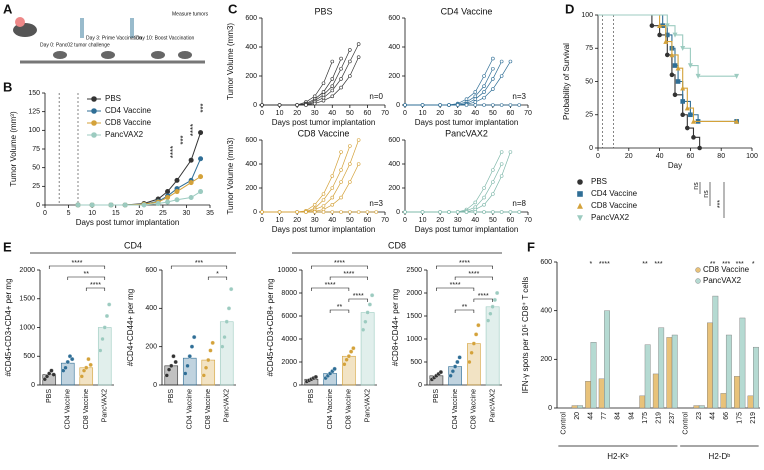 The width and height of the screenshot is (764, 470). What do you see at coordinates (132, 28) in the screenshot?
I see `syringe-icon` at bounding box center [132, 28].